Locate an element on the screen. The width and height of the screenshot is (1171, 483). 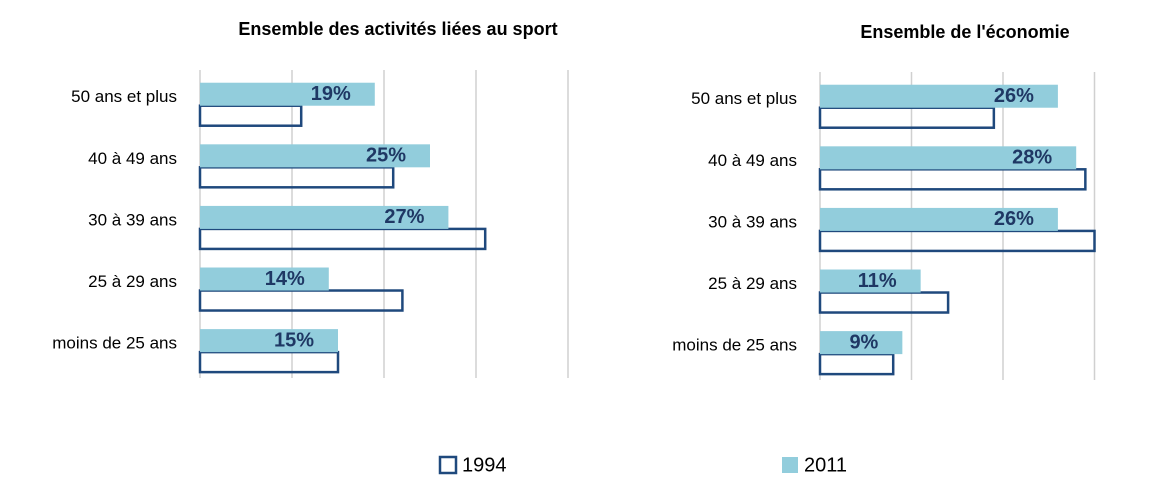
value-label: 28% is located at coordinates (1032, 158).